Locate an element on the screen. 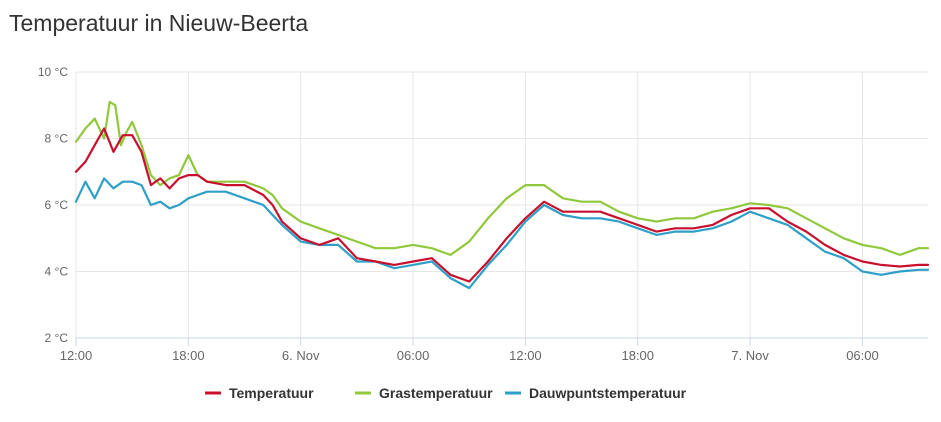 This screenshot has height=422, width=941. y-tick-label: 6 °C is located at coordinates (57, 205).